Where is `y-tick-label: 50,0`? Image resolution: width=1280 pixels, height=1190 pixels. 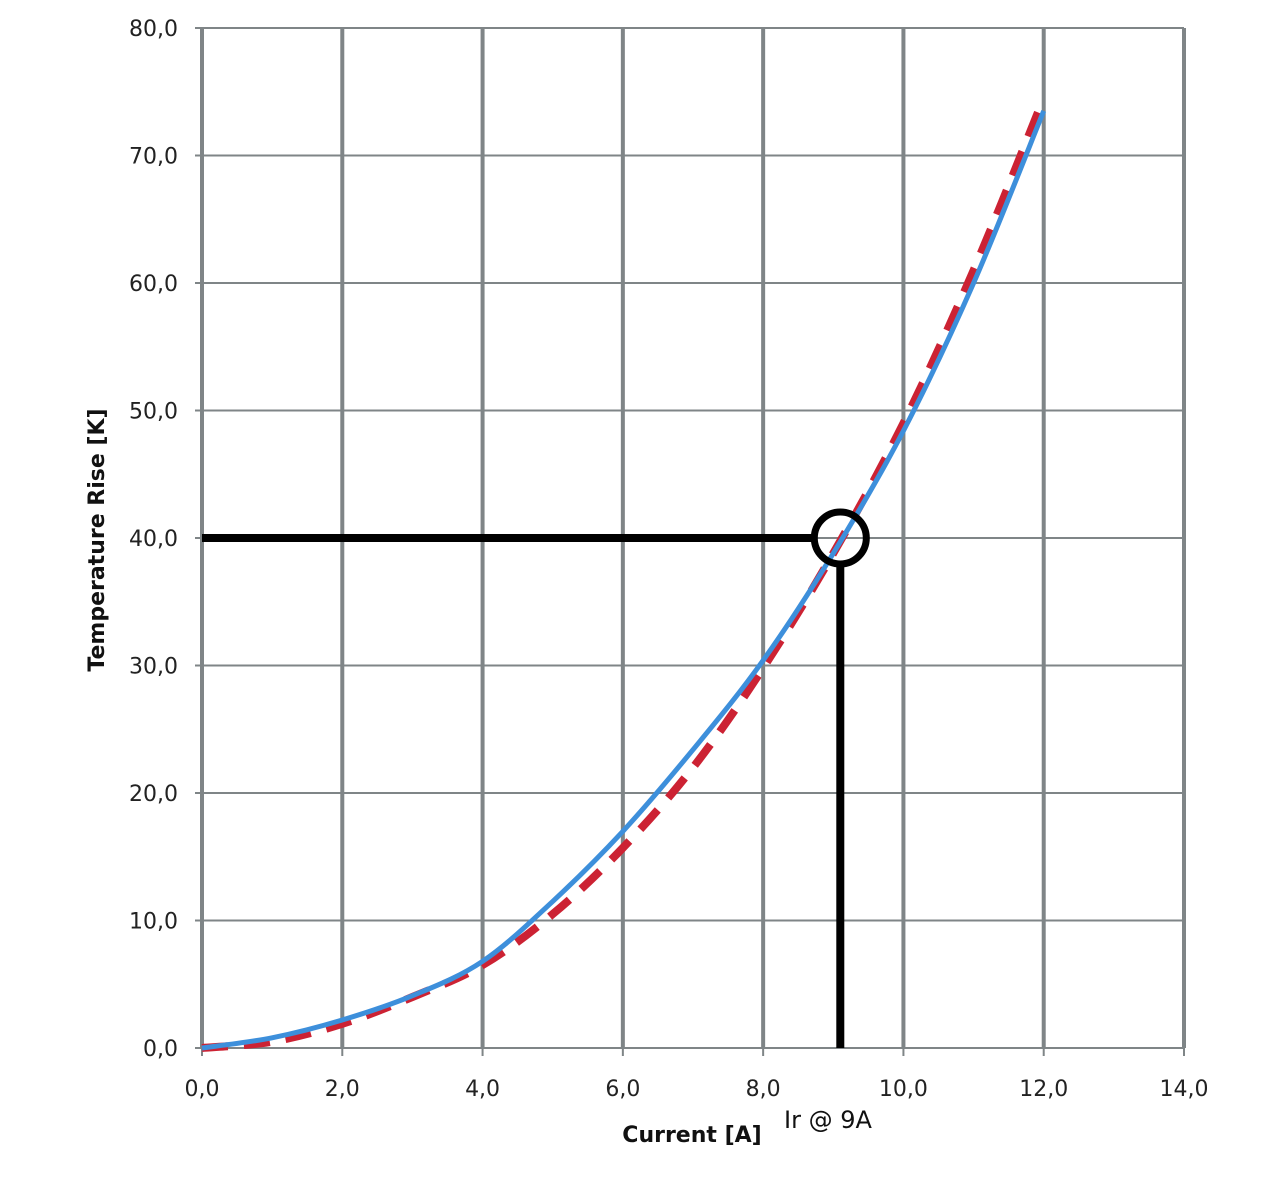
y-tick-label: 50,0 is located at coordinates (153, 412).